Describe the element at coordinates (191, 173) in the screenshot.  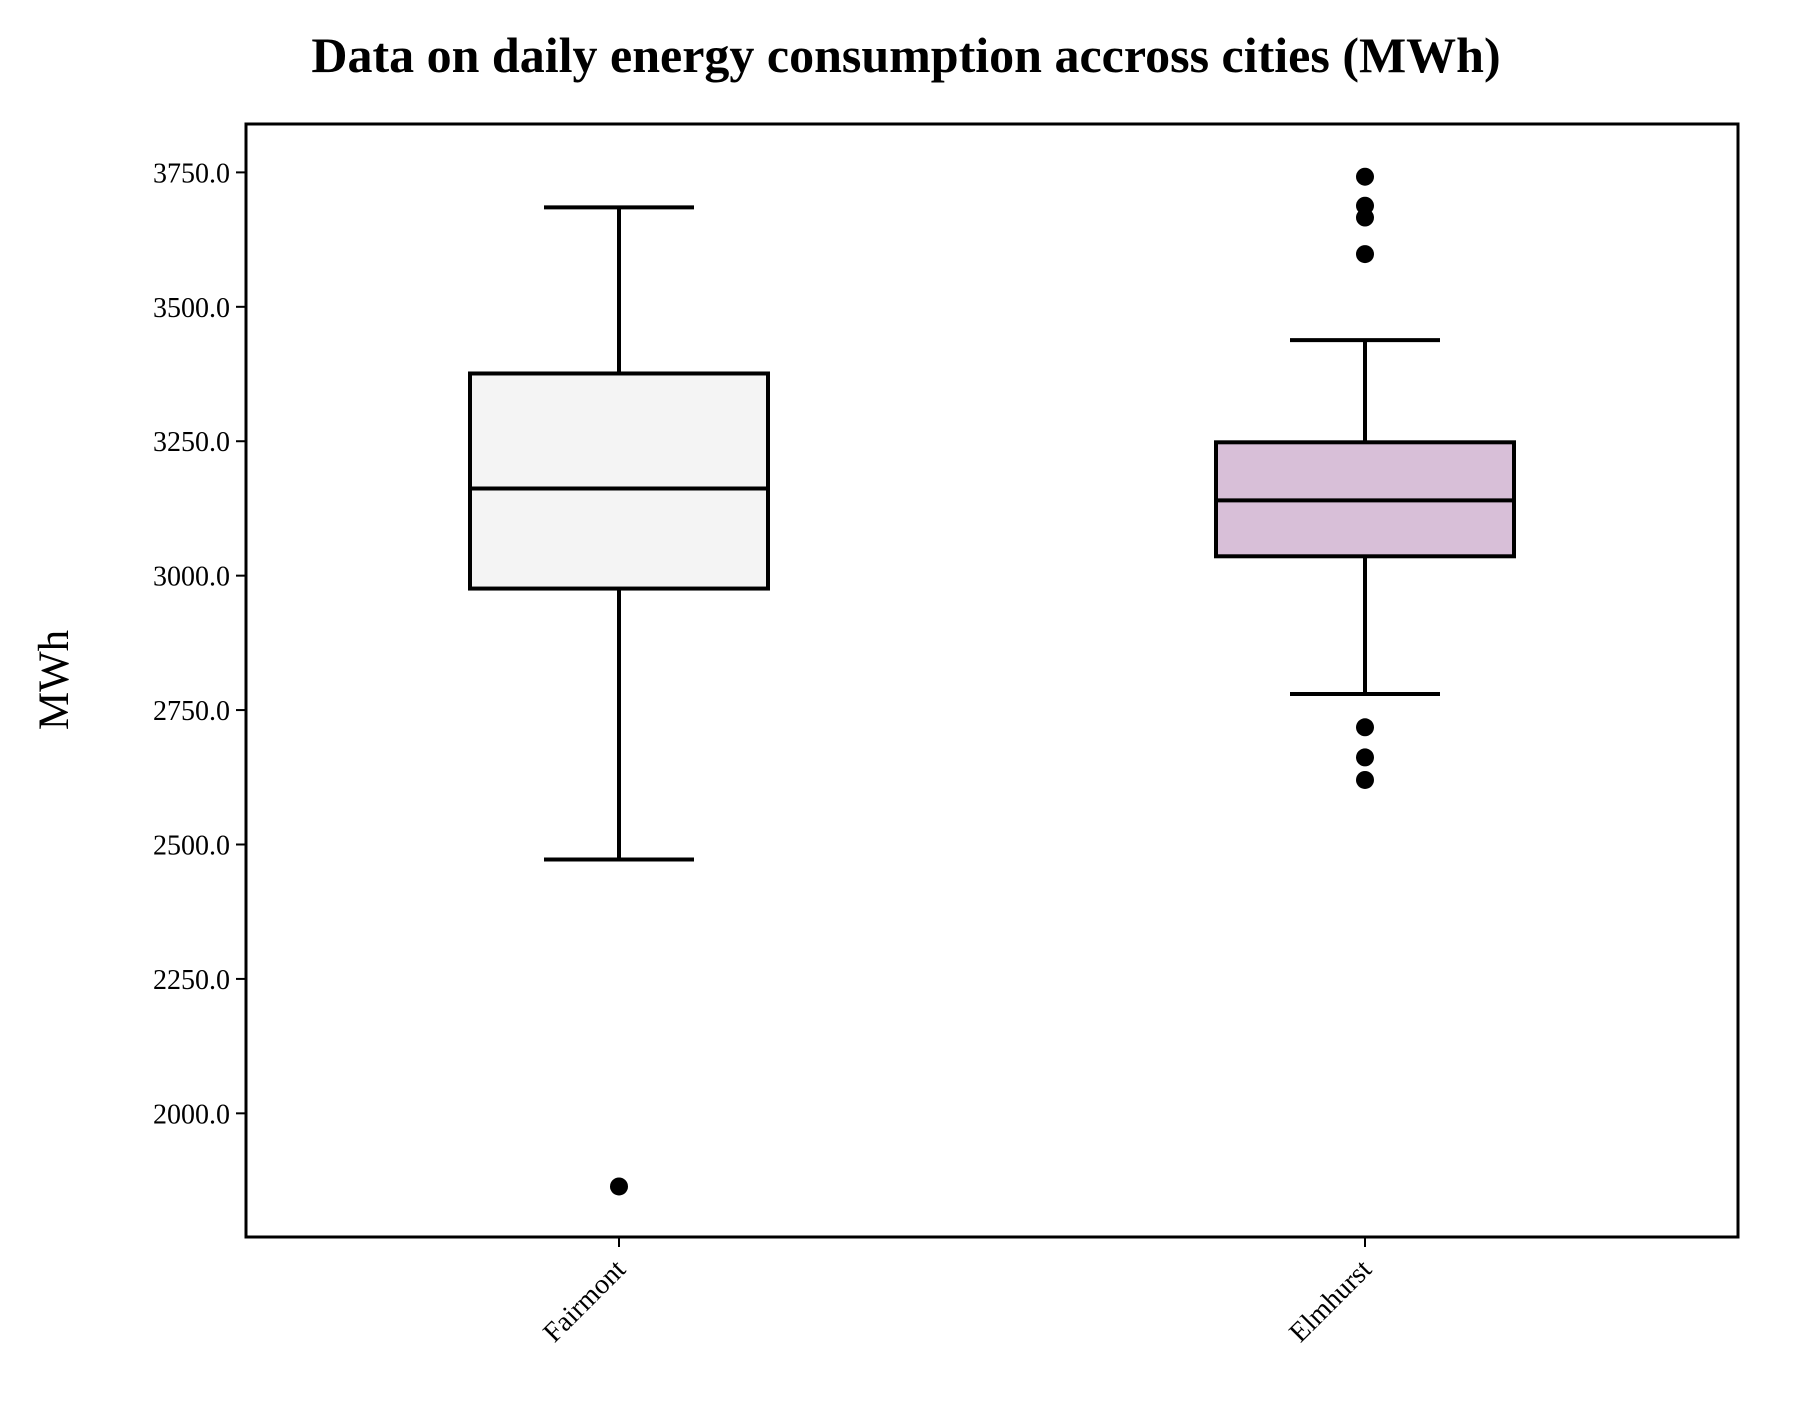
I see `y-tick-label: 3750.0` at that location.